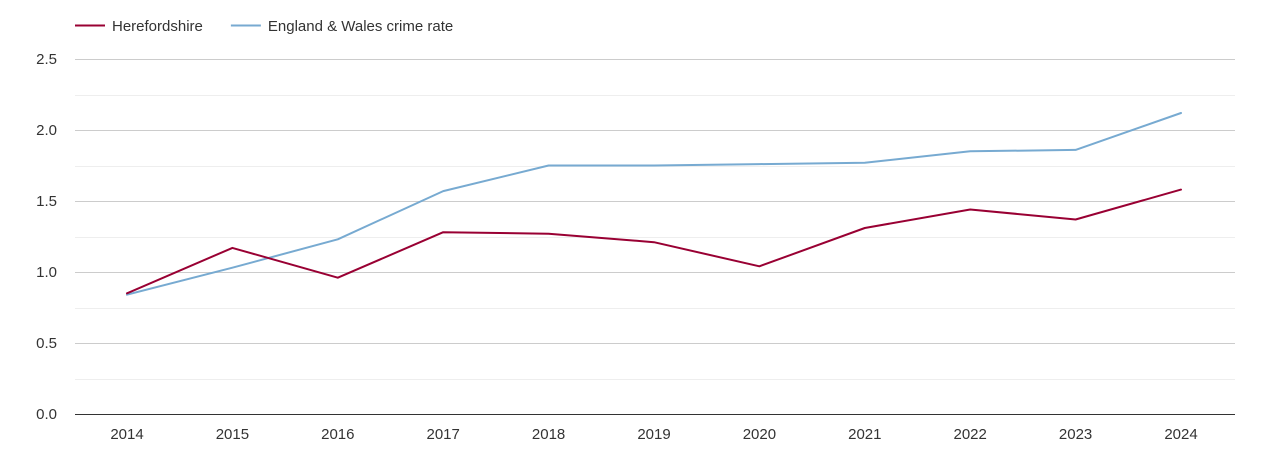 The height and width of the screenshot is (450, 1270). I want to click on legend-label: England & Wales crime rate, so click(360, 26).